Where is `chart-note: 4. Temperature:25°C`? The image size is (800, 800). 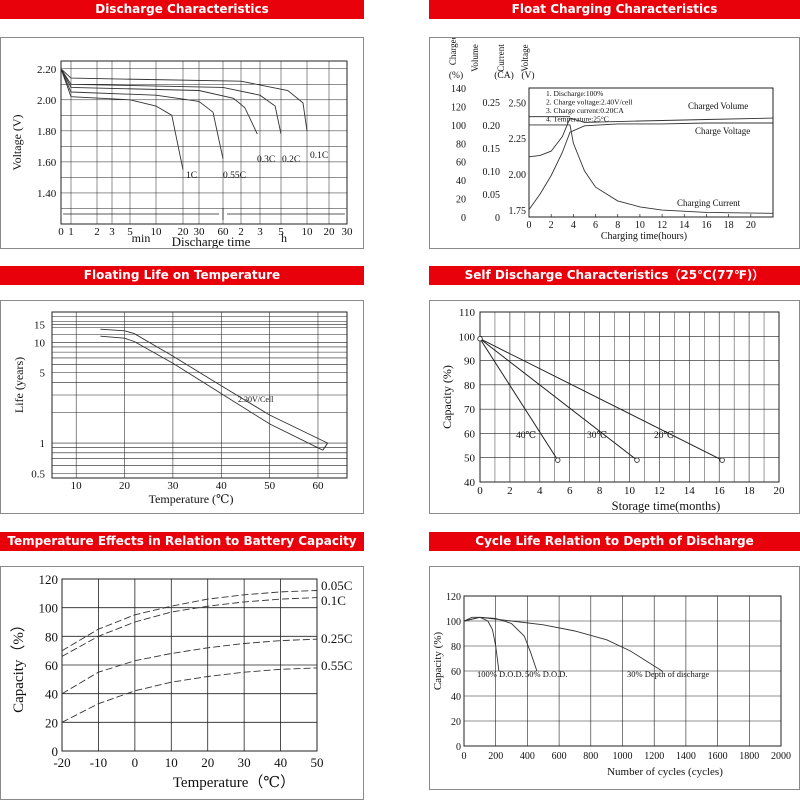 chart-note: 4. Temperature:25°C is located at coordinates (577, 119).